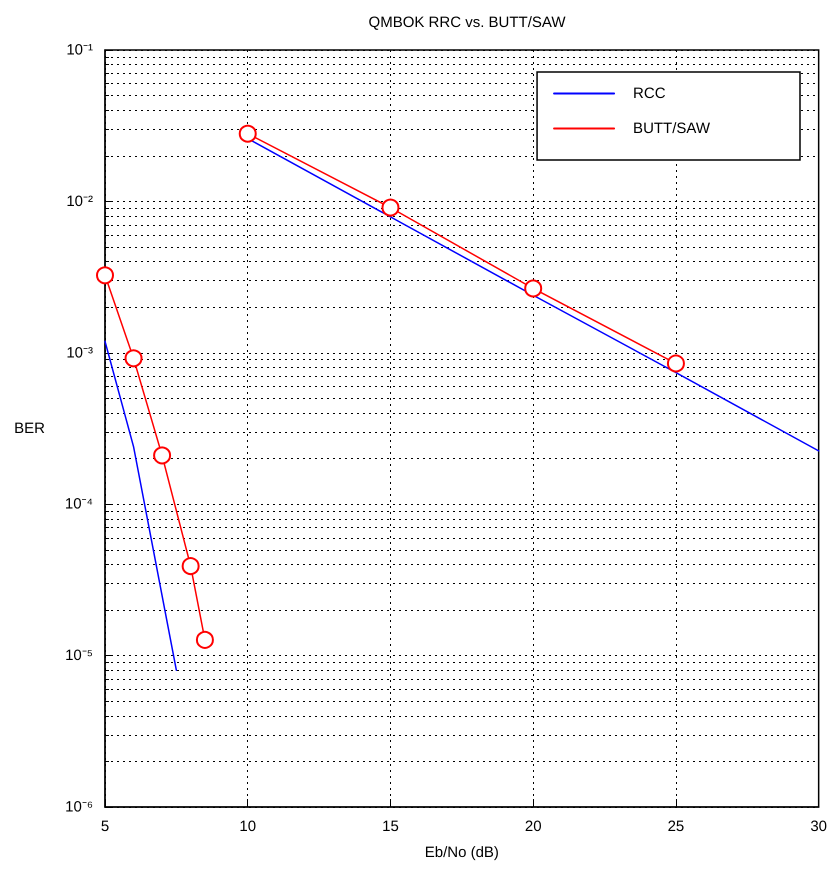 The image size is (830, 882). I want to click on x-tick-label: 15, so click(390, 826).